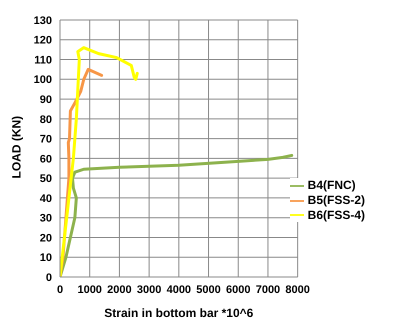 The image size is (403, 335). Describe the element at coordinates (179, 313) in the screenshot. I see `x-axis-title: Strain in bottom bar *10^6` at that location.